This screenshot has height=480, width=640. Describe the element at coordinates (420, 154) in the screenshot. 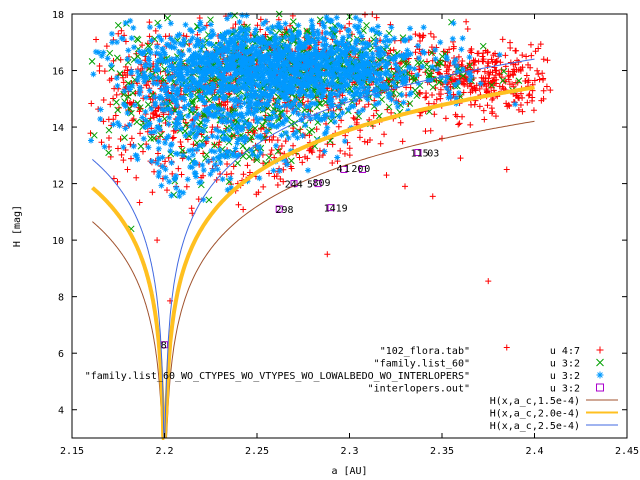

I see `point-annotation: 115` at that location.